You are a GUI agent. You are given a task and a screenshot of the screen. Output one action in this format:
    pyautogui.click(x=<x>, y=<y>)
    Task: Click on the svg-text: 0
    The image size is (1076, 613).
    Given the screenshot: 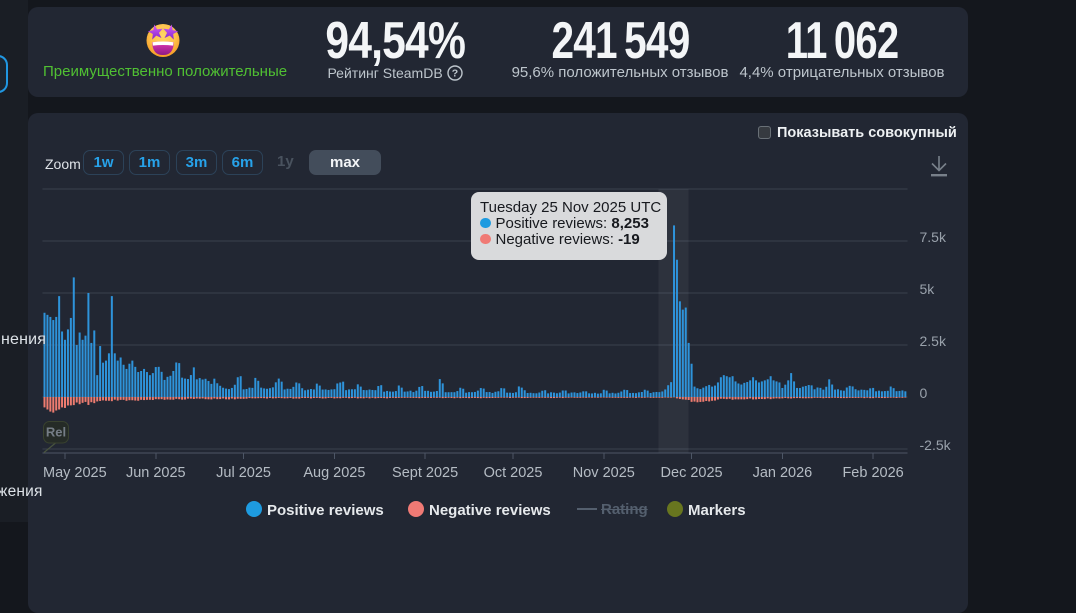 What is the action you would take?
    pyautogui.click(x=924, y=393)
    